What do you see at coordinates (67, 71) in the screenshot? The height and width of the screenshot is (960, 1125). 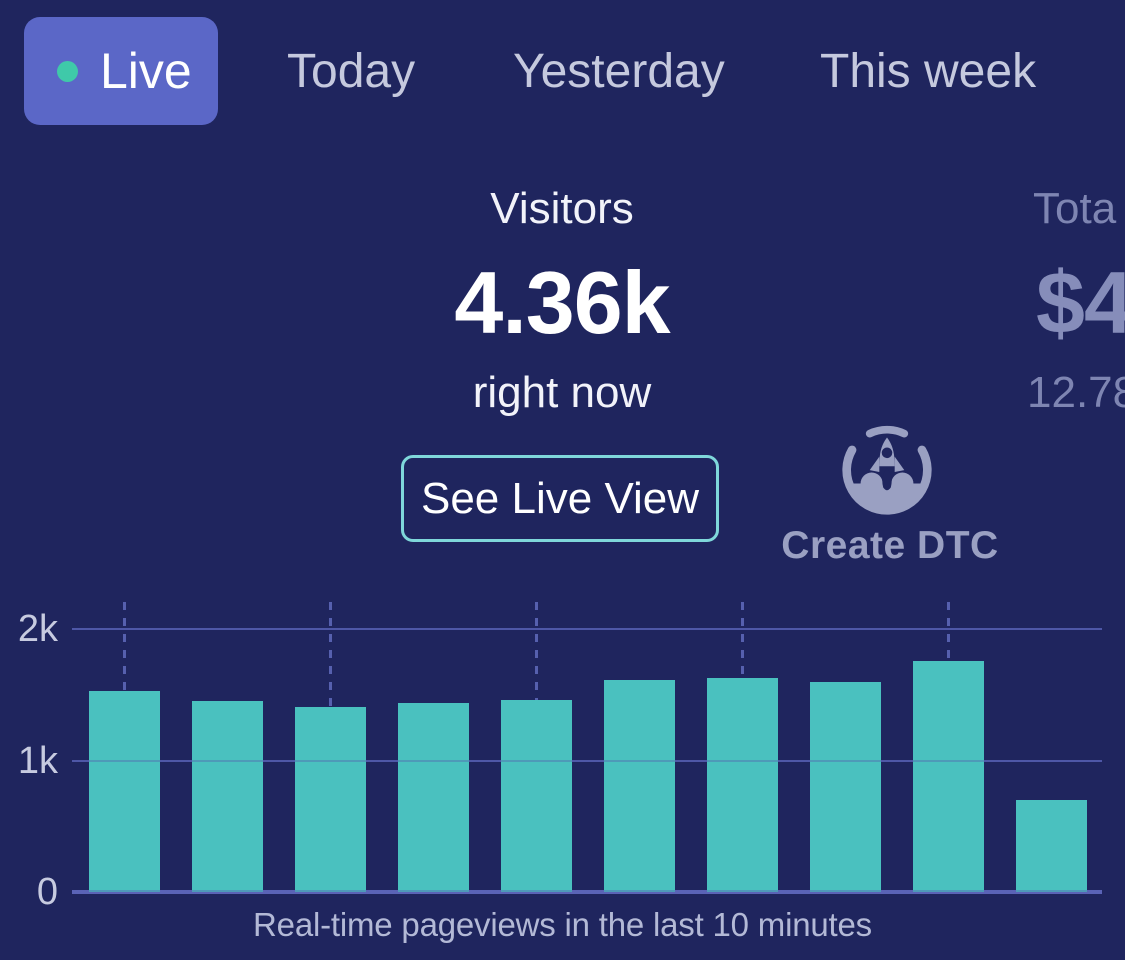 I see `live-dot-icon` at bounding box center [67, 71].